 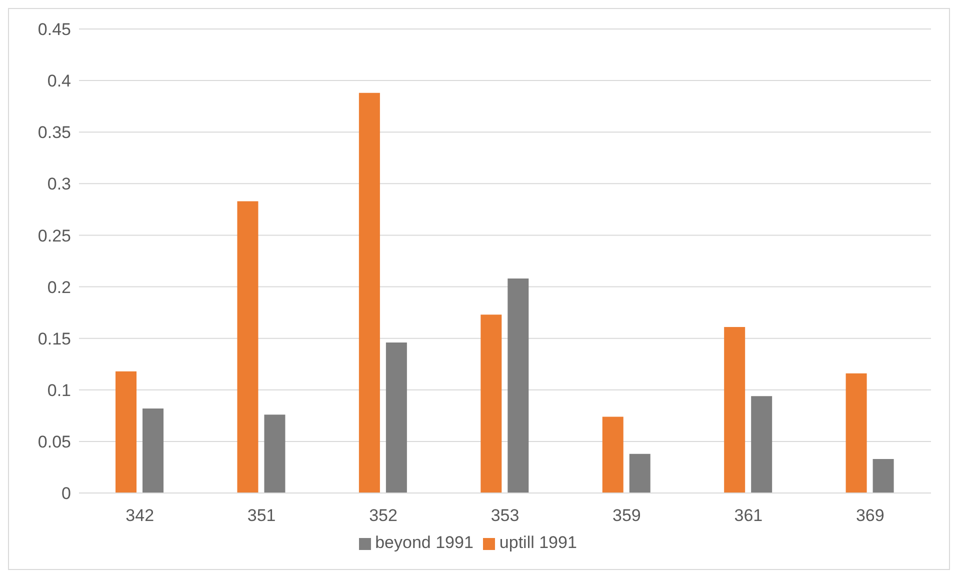 What do you see at coordinates (748, 516) in the screenshot?
I see `x-tick-label: 361` at bounding box center [748, 516].